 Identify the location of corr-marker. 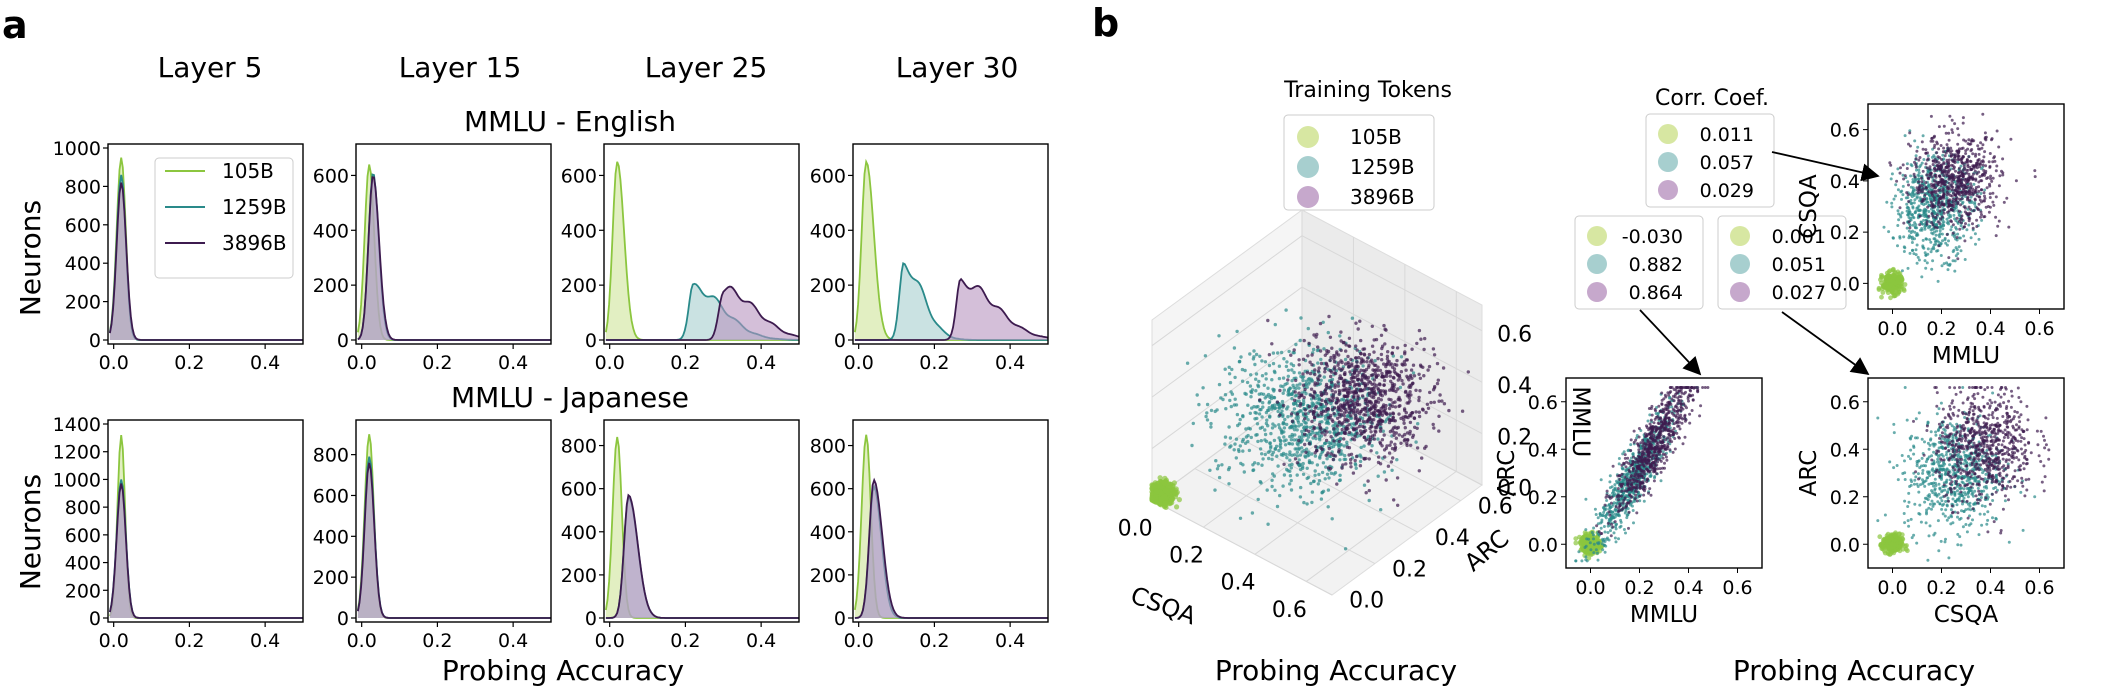
(1740, 264).